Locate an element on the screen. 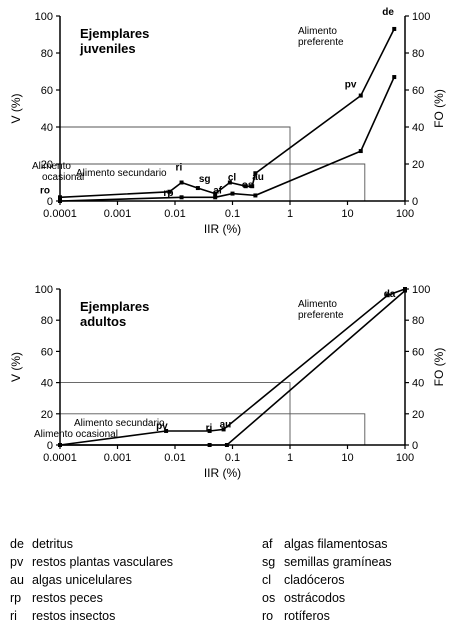  legend-item: sg semillas gramíneas is located at coordinates (327, 562).